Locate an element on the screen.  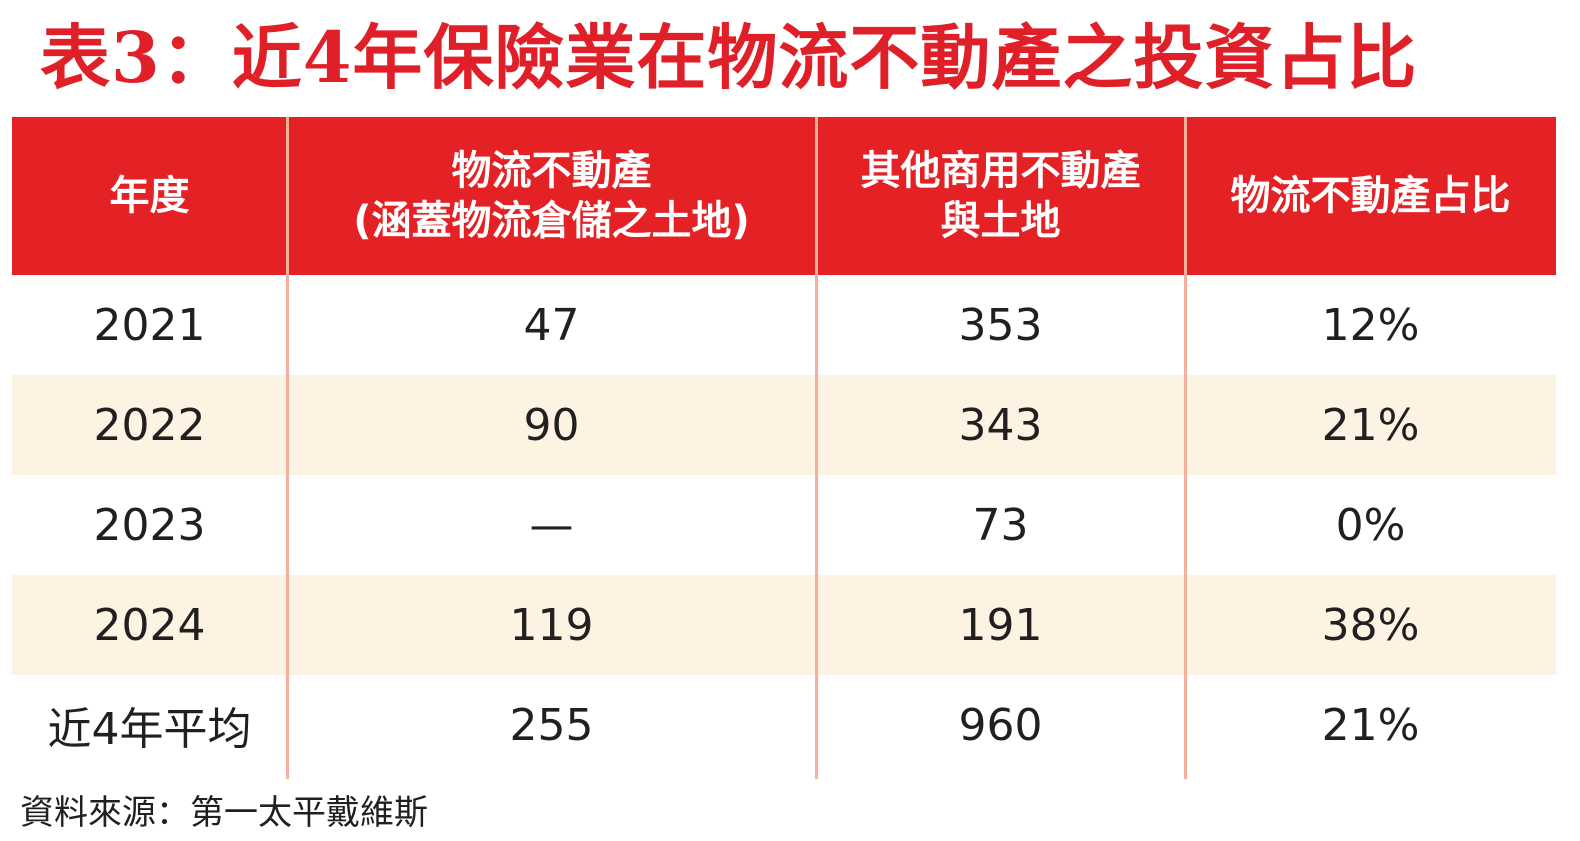
header-share: 物流不動產占比 is located at coordinates (1370, 196).